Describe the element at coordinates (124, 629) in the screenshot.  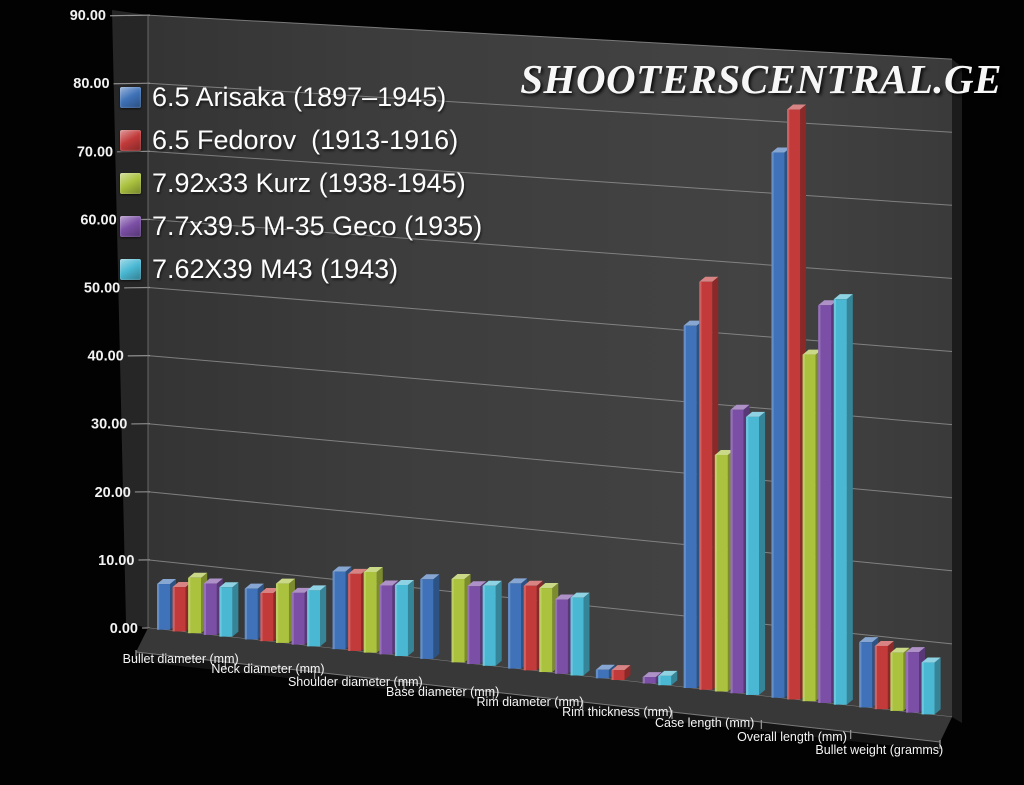
I see `y-axis-label: 0.00` at that location.